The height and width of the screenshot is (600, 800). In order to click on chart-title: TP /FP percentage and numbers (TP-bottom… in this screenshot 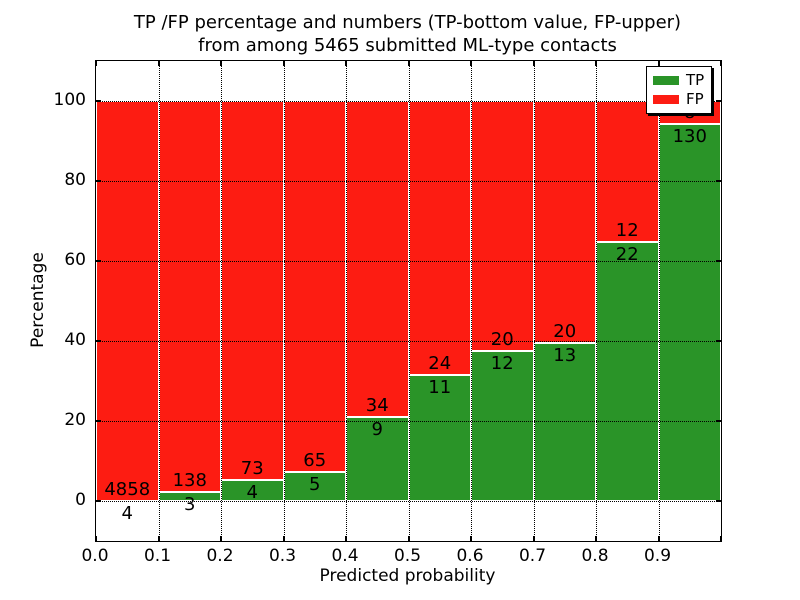, I will do `click(407, 34)`.